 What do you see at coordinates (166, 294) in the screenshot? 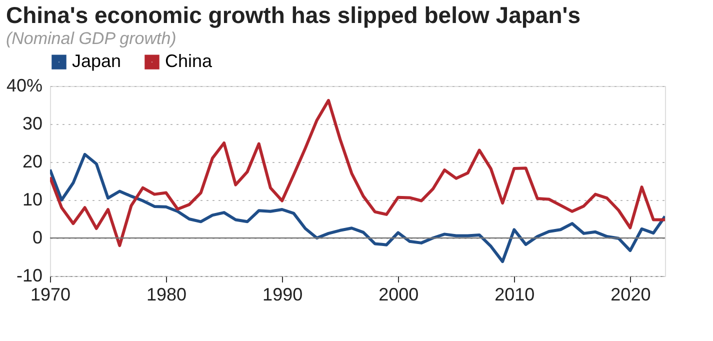
I see `x-tick-label: 1980` at bounding box center [166, 294].